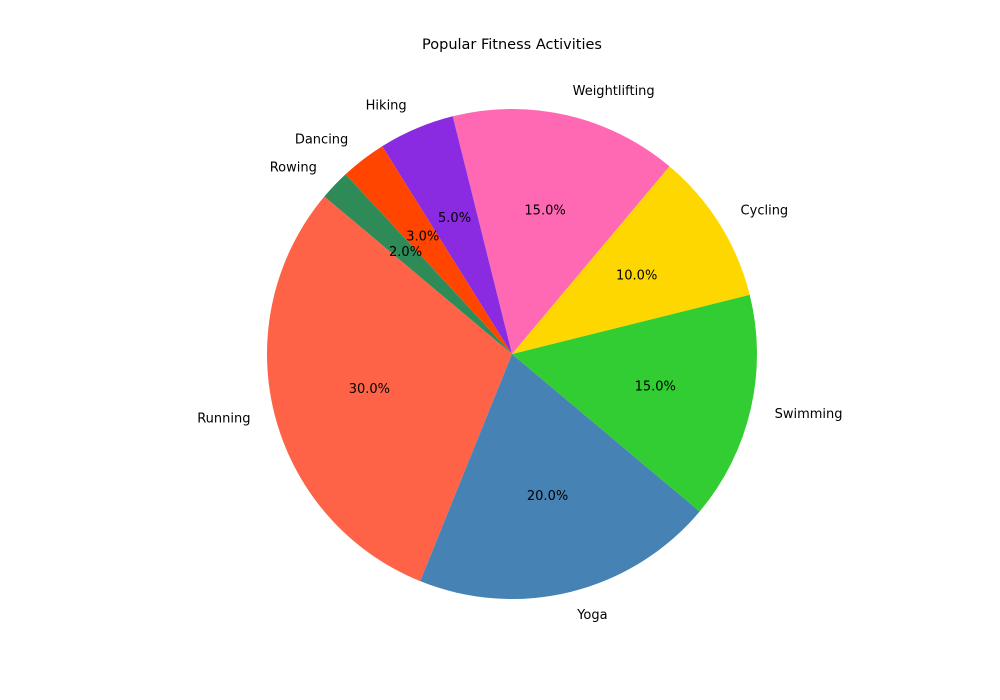 The width and height of the screenshot is (1000, 700). What do you see at coordinates (386, 105) in the screenshot?
I see `slice-label-hiking: Hiking` at bounding box center [386, 105].